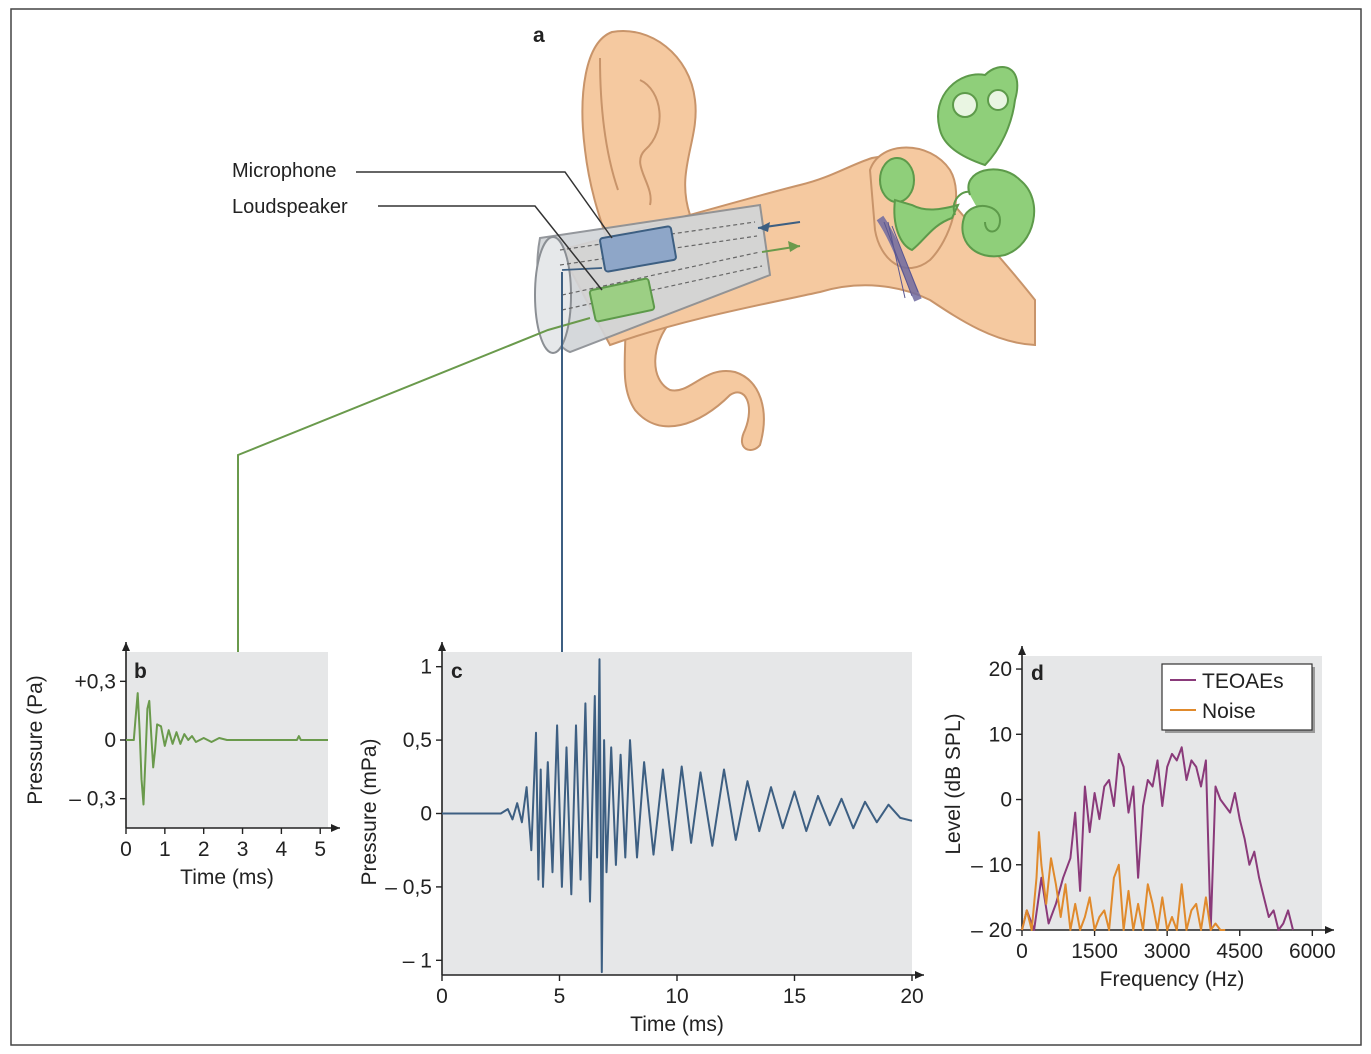  Describe the element at coordinates (484, 205) in the screenshot. I see `microphone-leader-line` at that location.